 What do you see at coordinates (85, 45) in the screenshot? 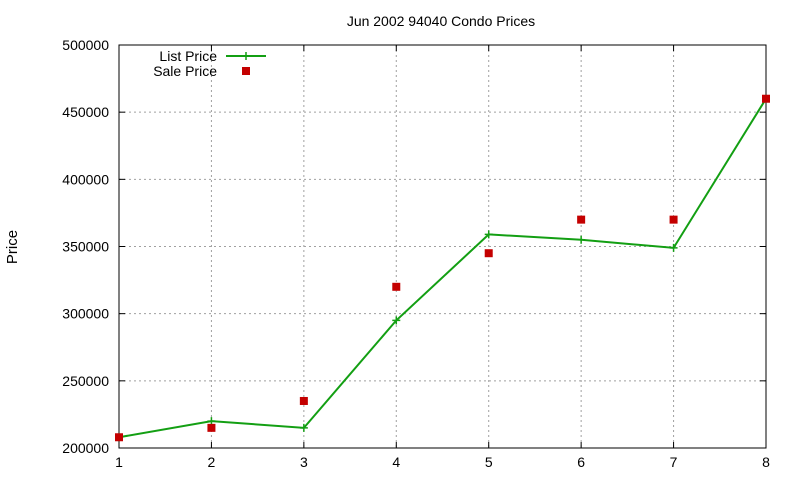
I see `y-tick-label-6: 500000` at bounding box center [85, 45].